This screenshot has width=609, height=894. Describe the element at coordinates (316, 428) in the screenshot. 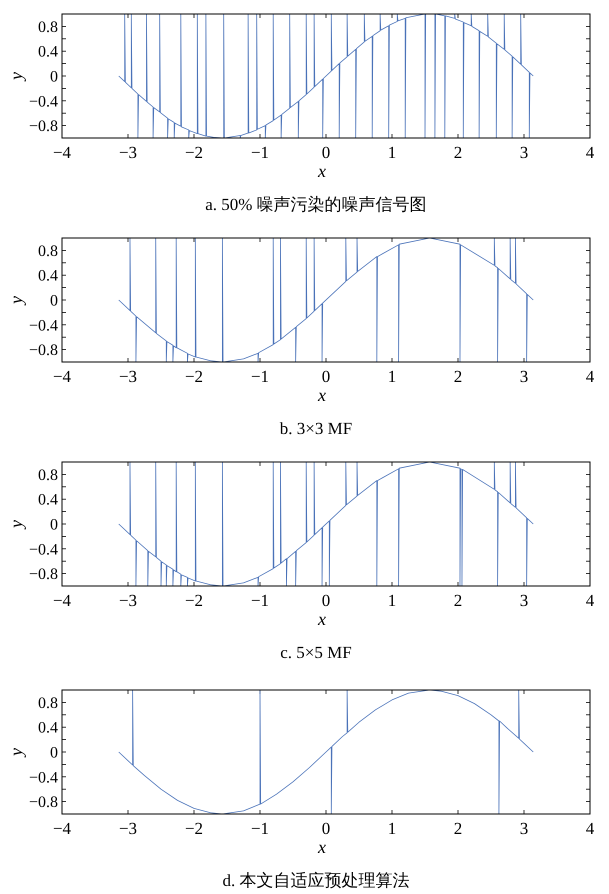

I see `text: b. 3×3 MF` at that location.